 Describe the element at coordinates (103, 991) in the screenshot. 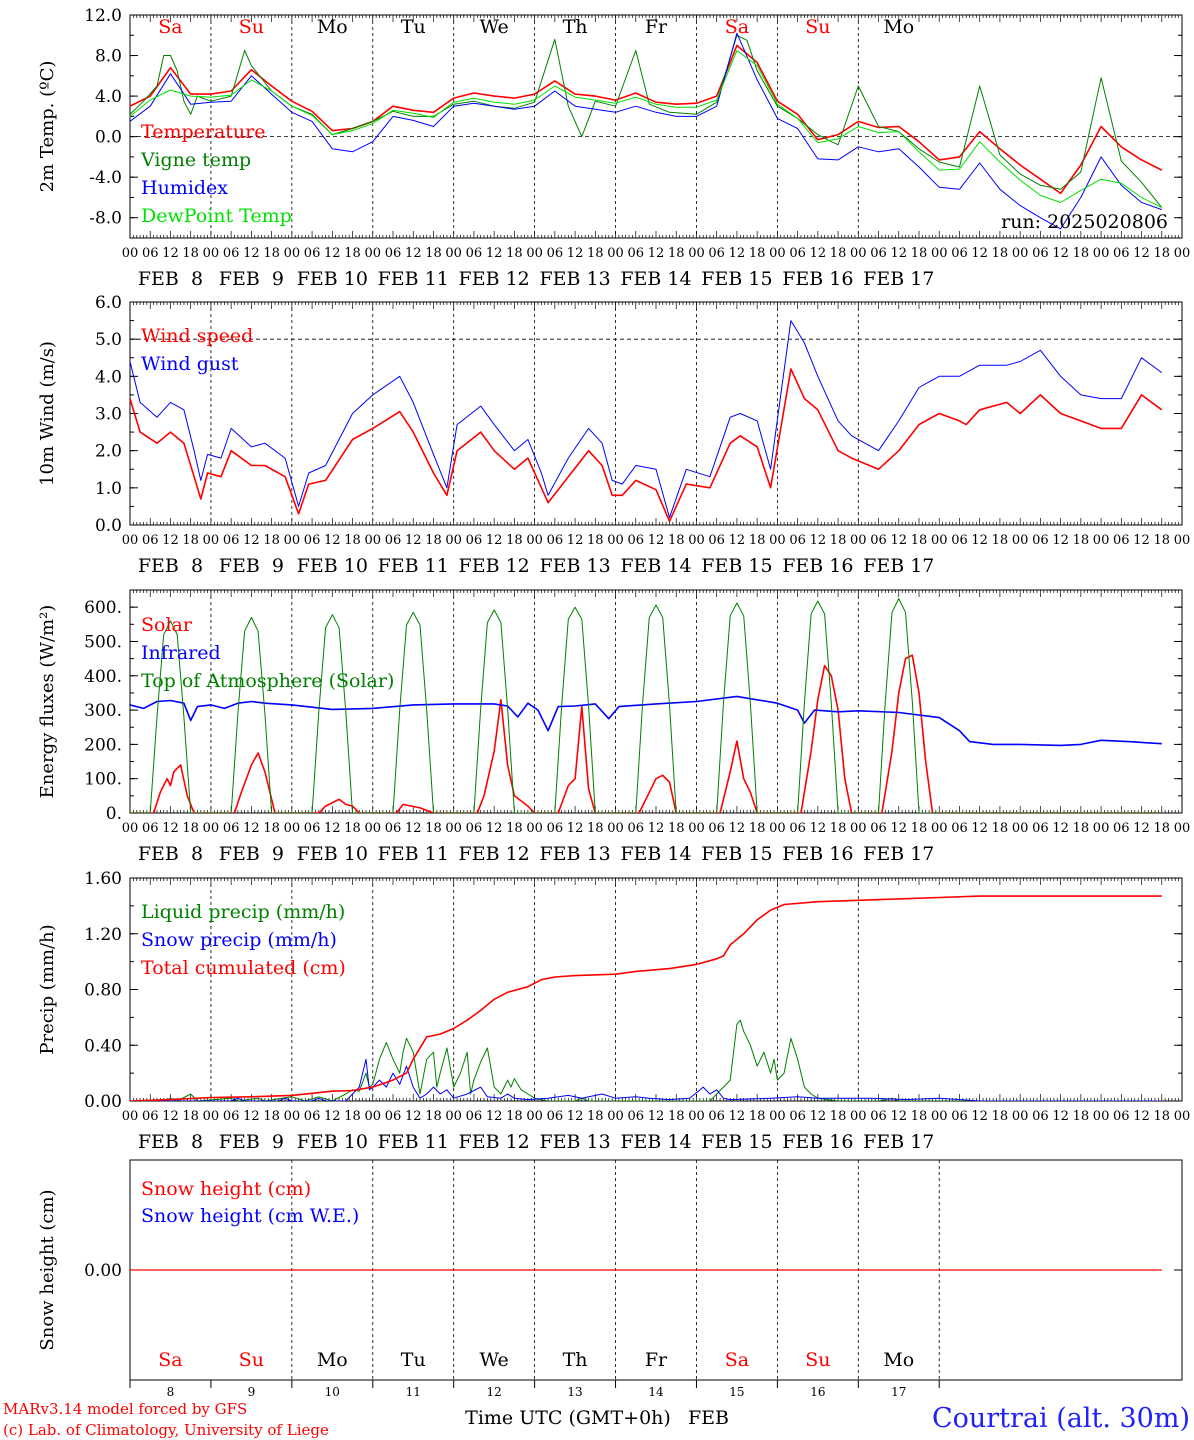

I see `y-tick-label: 0.80` at that location.